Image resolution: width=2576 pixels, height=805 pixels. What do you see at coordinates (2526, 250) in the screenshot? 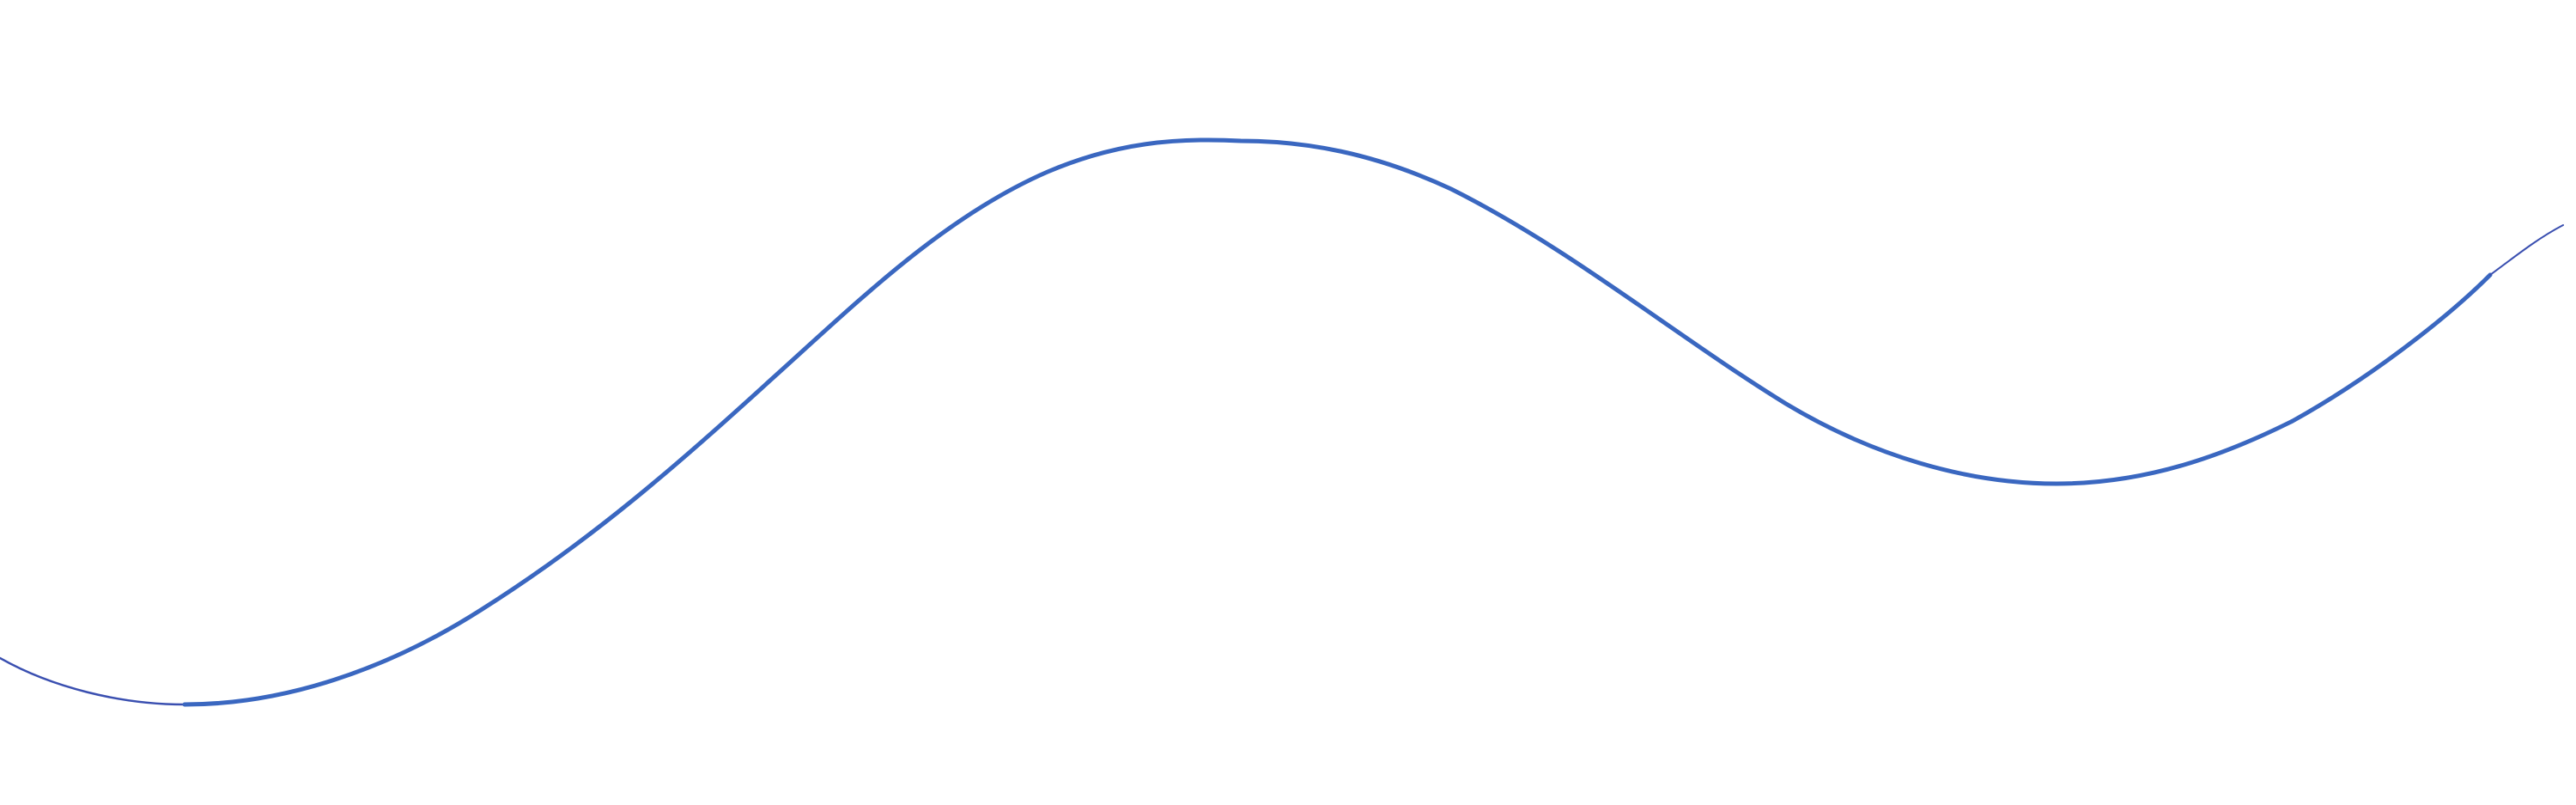
I see `wave-tail-right` at bounding box center [2526, 250].